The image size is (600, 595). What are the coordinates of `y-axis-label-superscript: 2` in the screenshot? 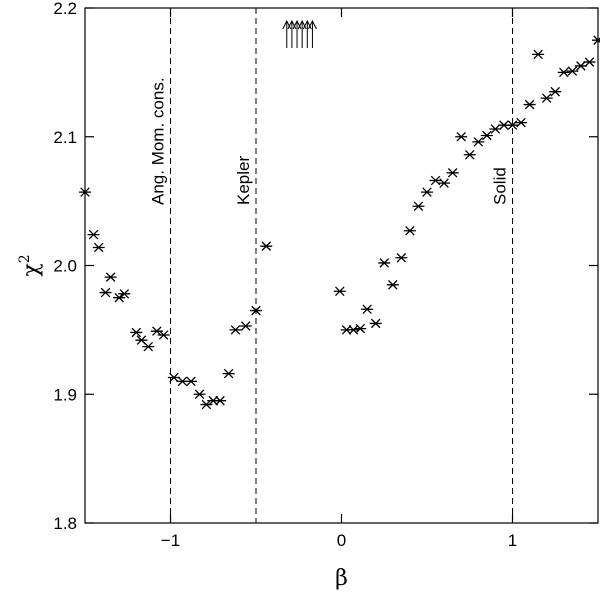 It's located at (25, 258).